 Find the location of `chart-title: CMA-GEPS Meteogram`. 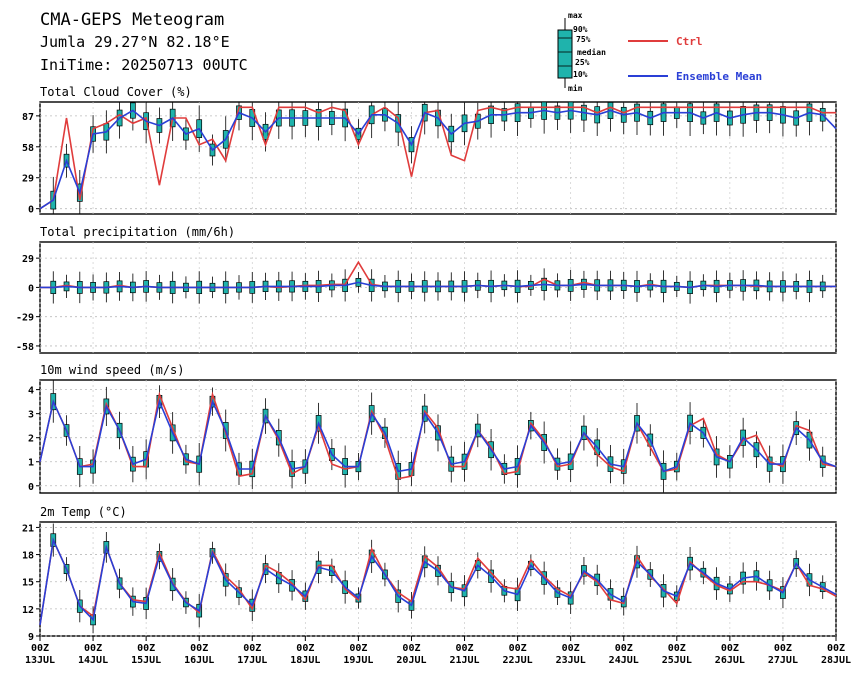

chart-title: CMA-GEPS Meteogram is located at coordinates (132, 20).